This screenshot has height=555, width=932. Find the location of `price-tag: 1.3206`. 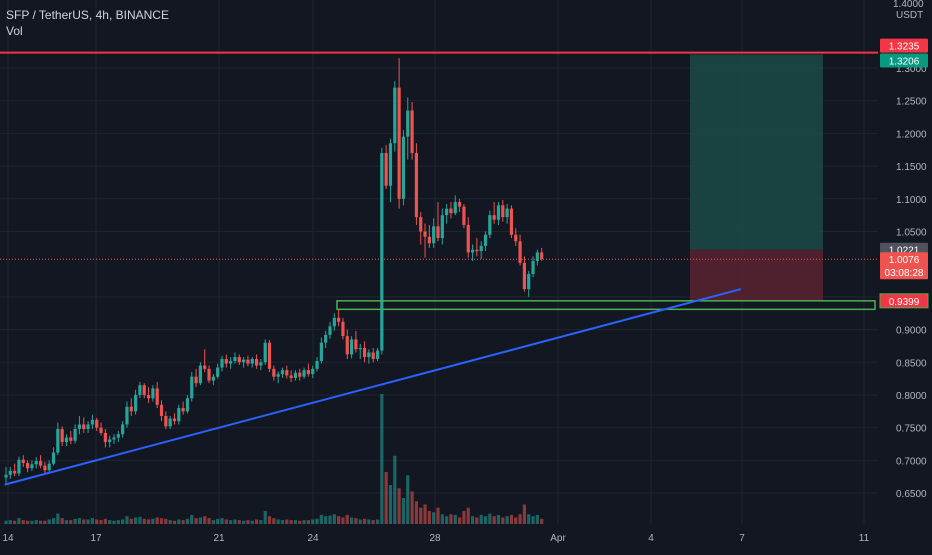

price-tag: 1.3206 is located at coordinates (904, 60).